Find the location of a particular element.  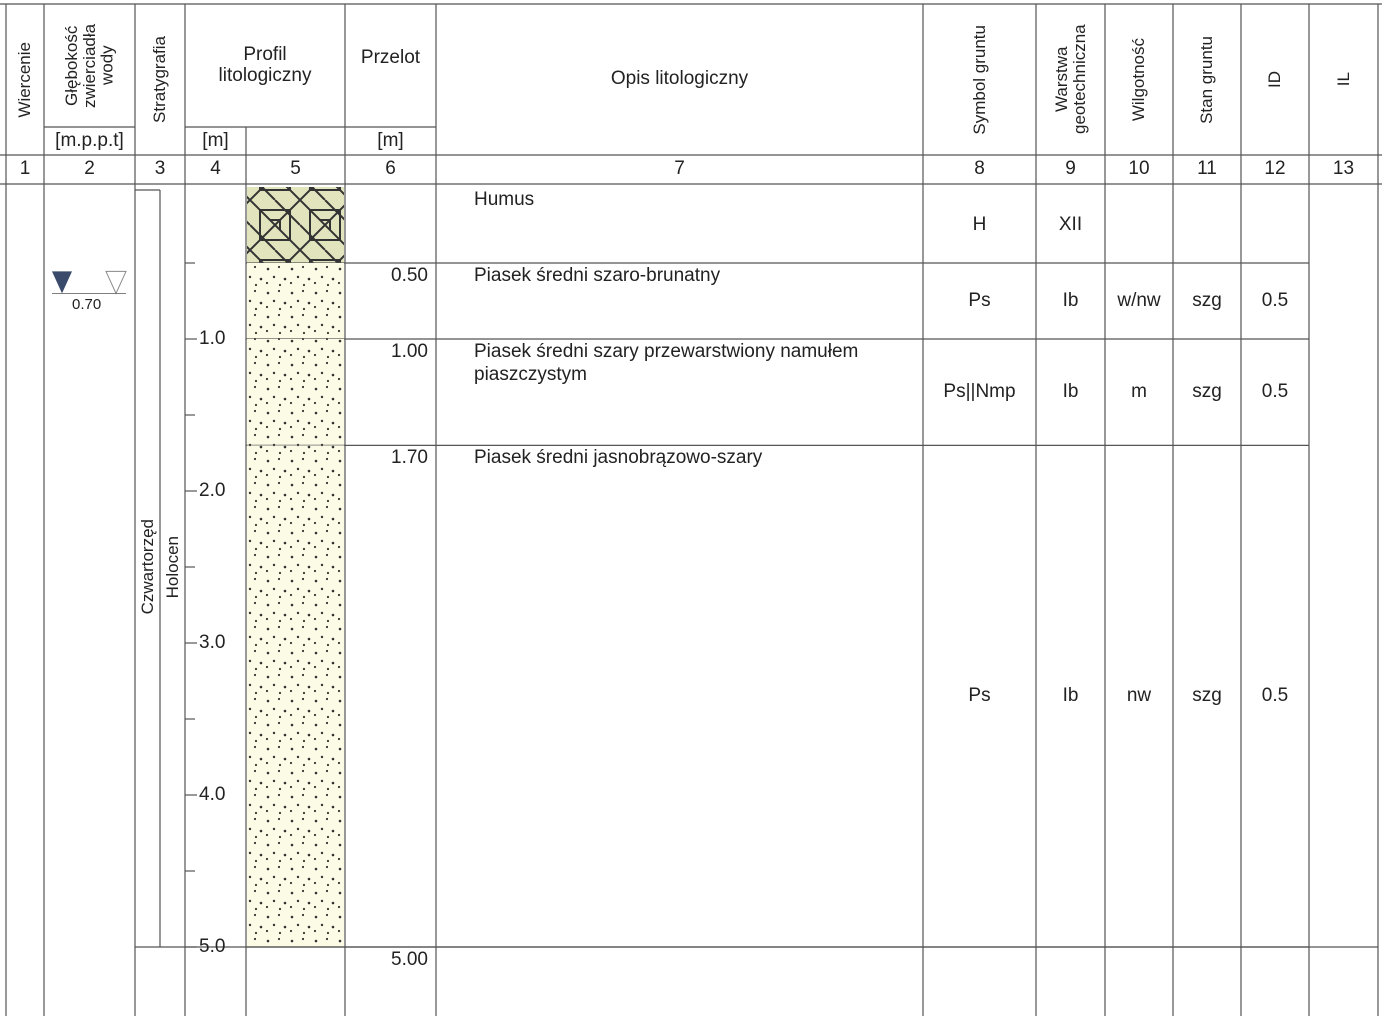

column-header-cell: Przelot is located at coordinates (390, 65).